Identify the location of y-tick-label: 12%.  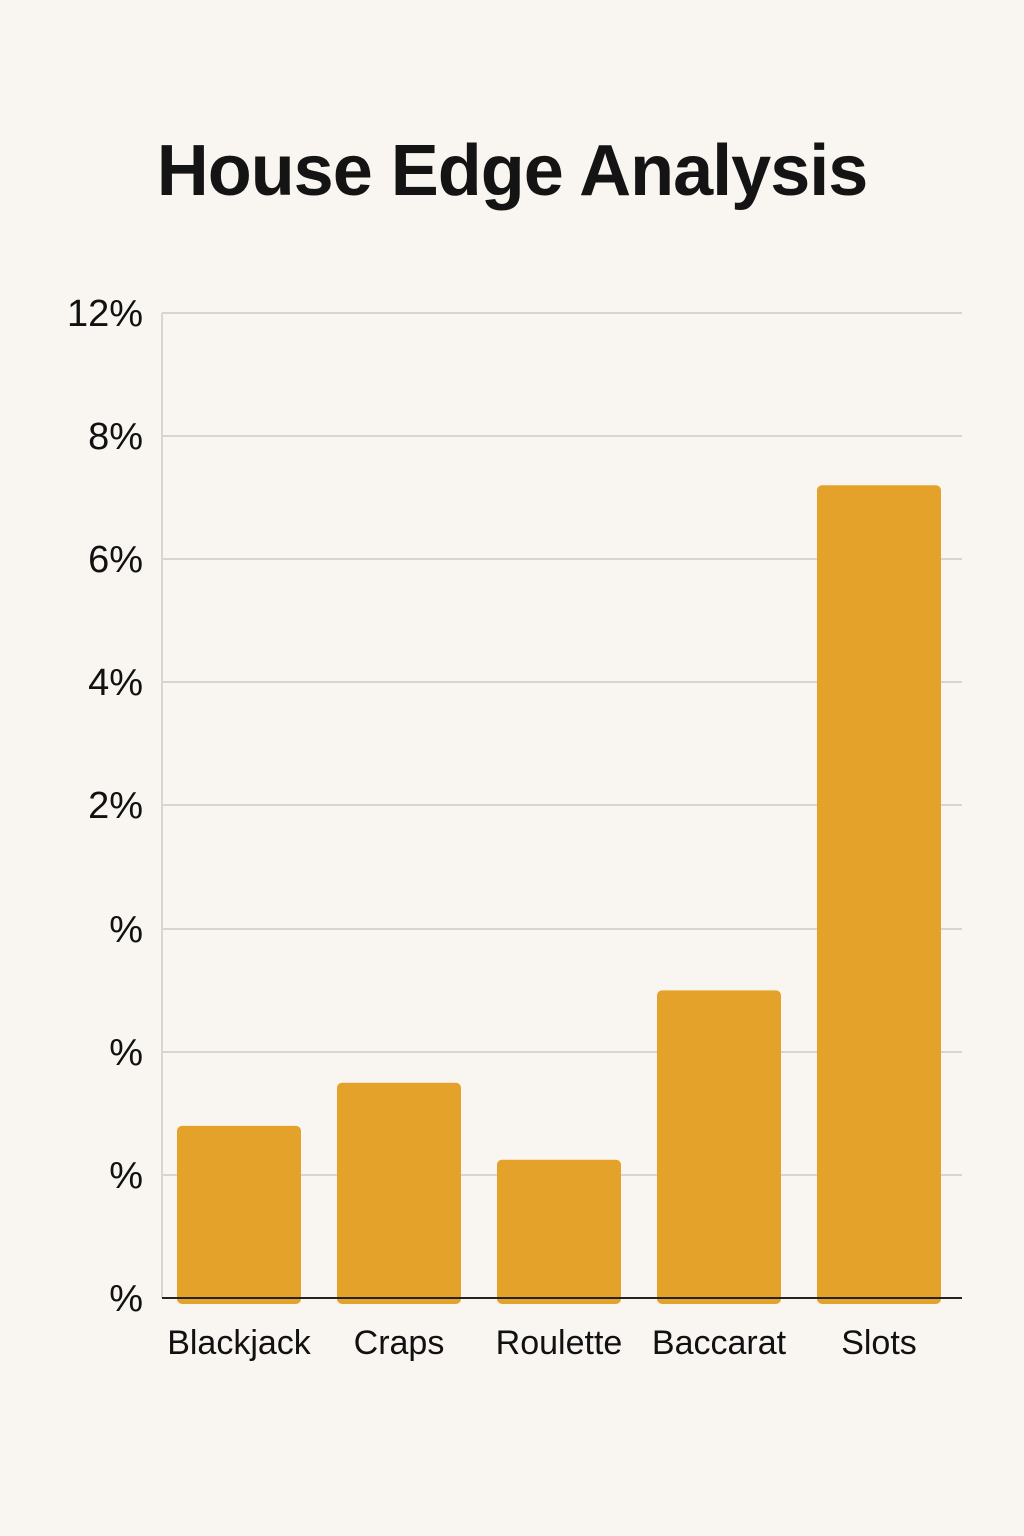
(105, 314).